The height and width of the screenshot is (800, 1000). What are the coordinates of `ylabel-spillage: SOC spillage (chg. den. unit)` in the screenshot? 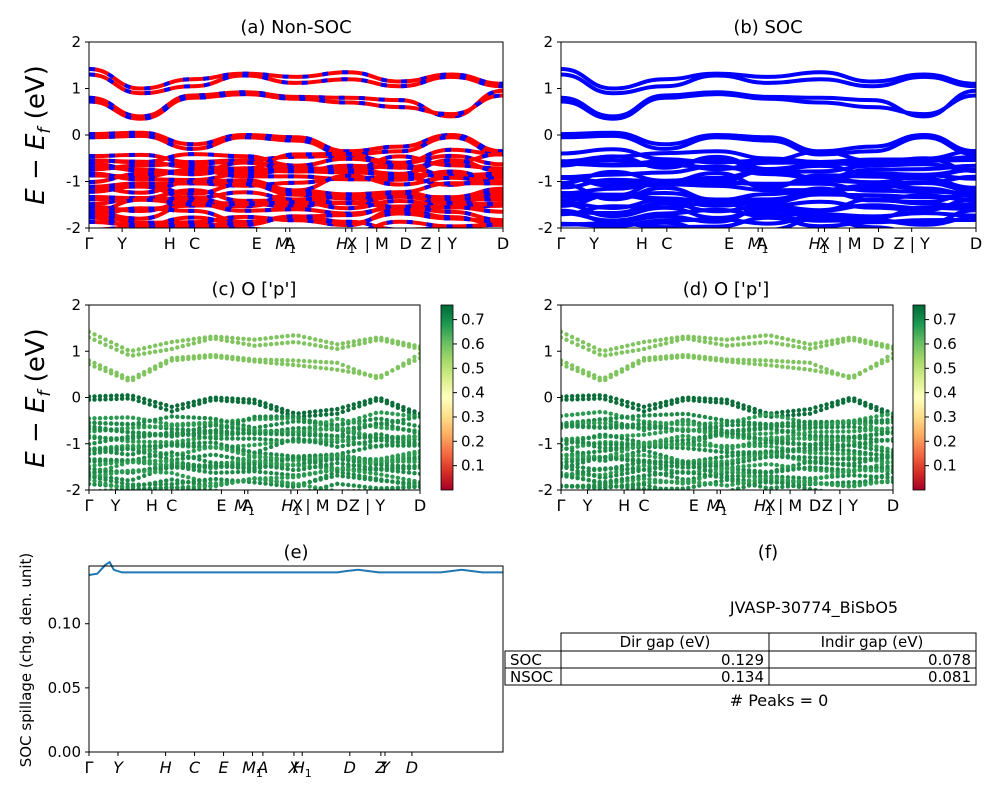 It's located at (26, 660).